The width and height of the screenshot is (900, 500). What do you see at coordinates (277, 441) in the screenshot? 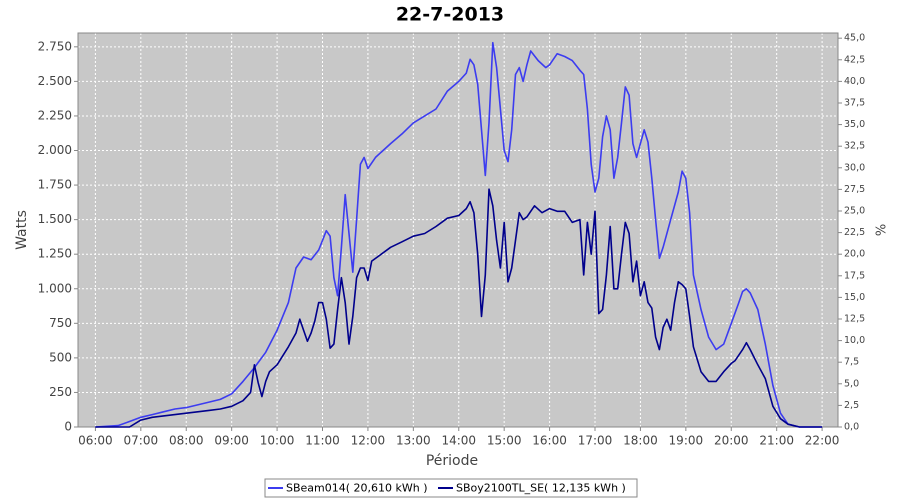
I see `x-tick-label: 10:00` at bounding box center [277, 441].